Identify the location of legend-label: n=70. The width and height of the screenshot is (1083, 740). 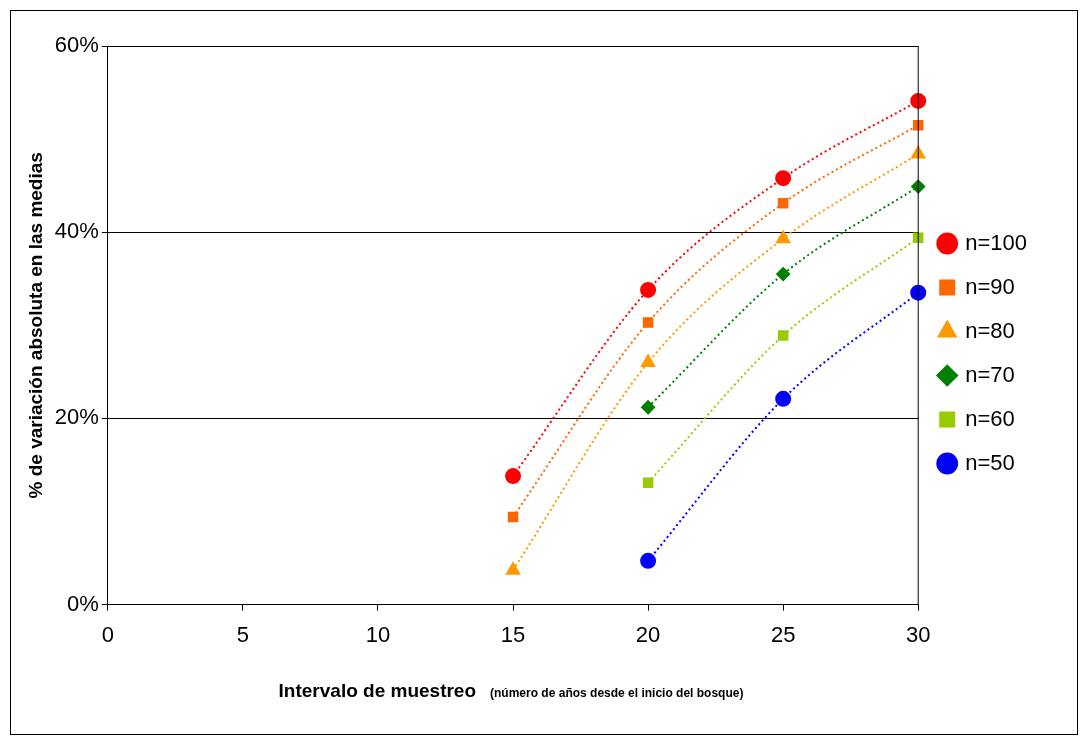
(990, 374).